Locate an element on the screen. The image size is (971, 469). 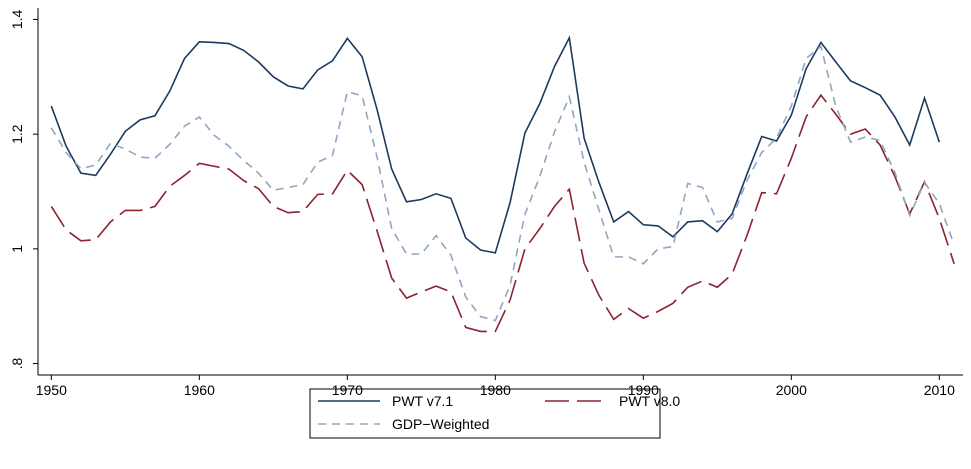
x-tick-label: 1950 is located at coordinates (51, 390).